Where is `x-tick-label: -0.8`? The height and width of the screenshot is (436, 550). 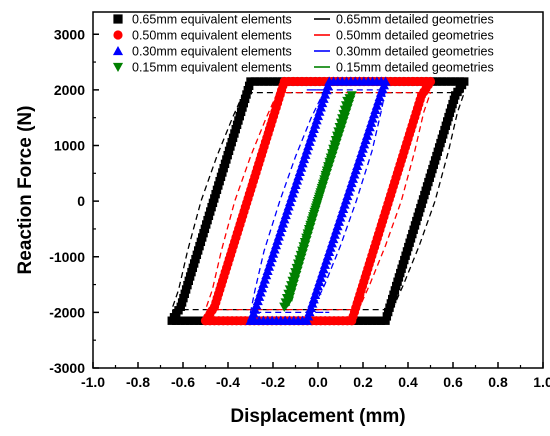 x-tick-label: -0.8 is located at coordinates (138, 382).